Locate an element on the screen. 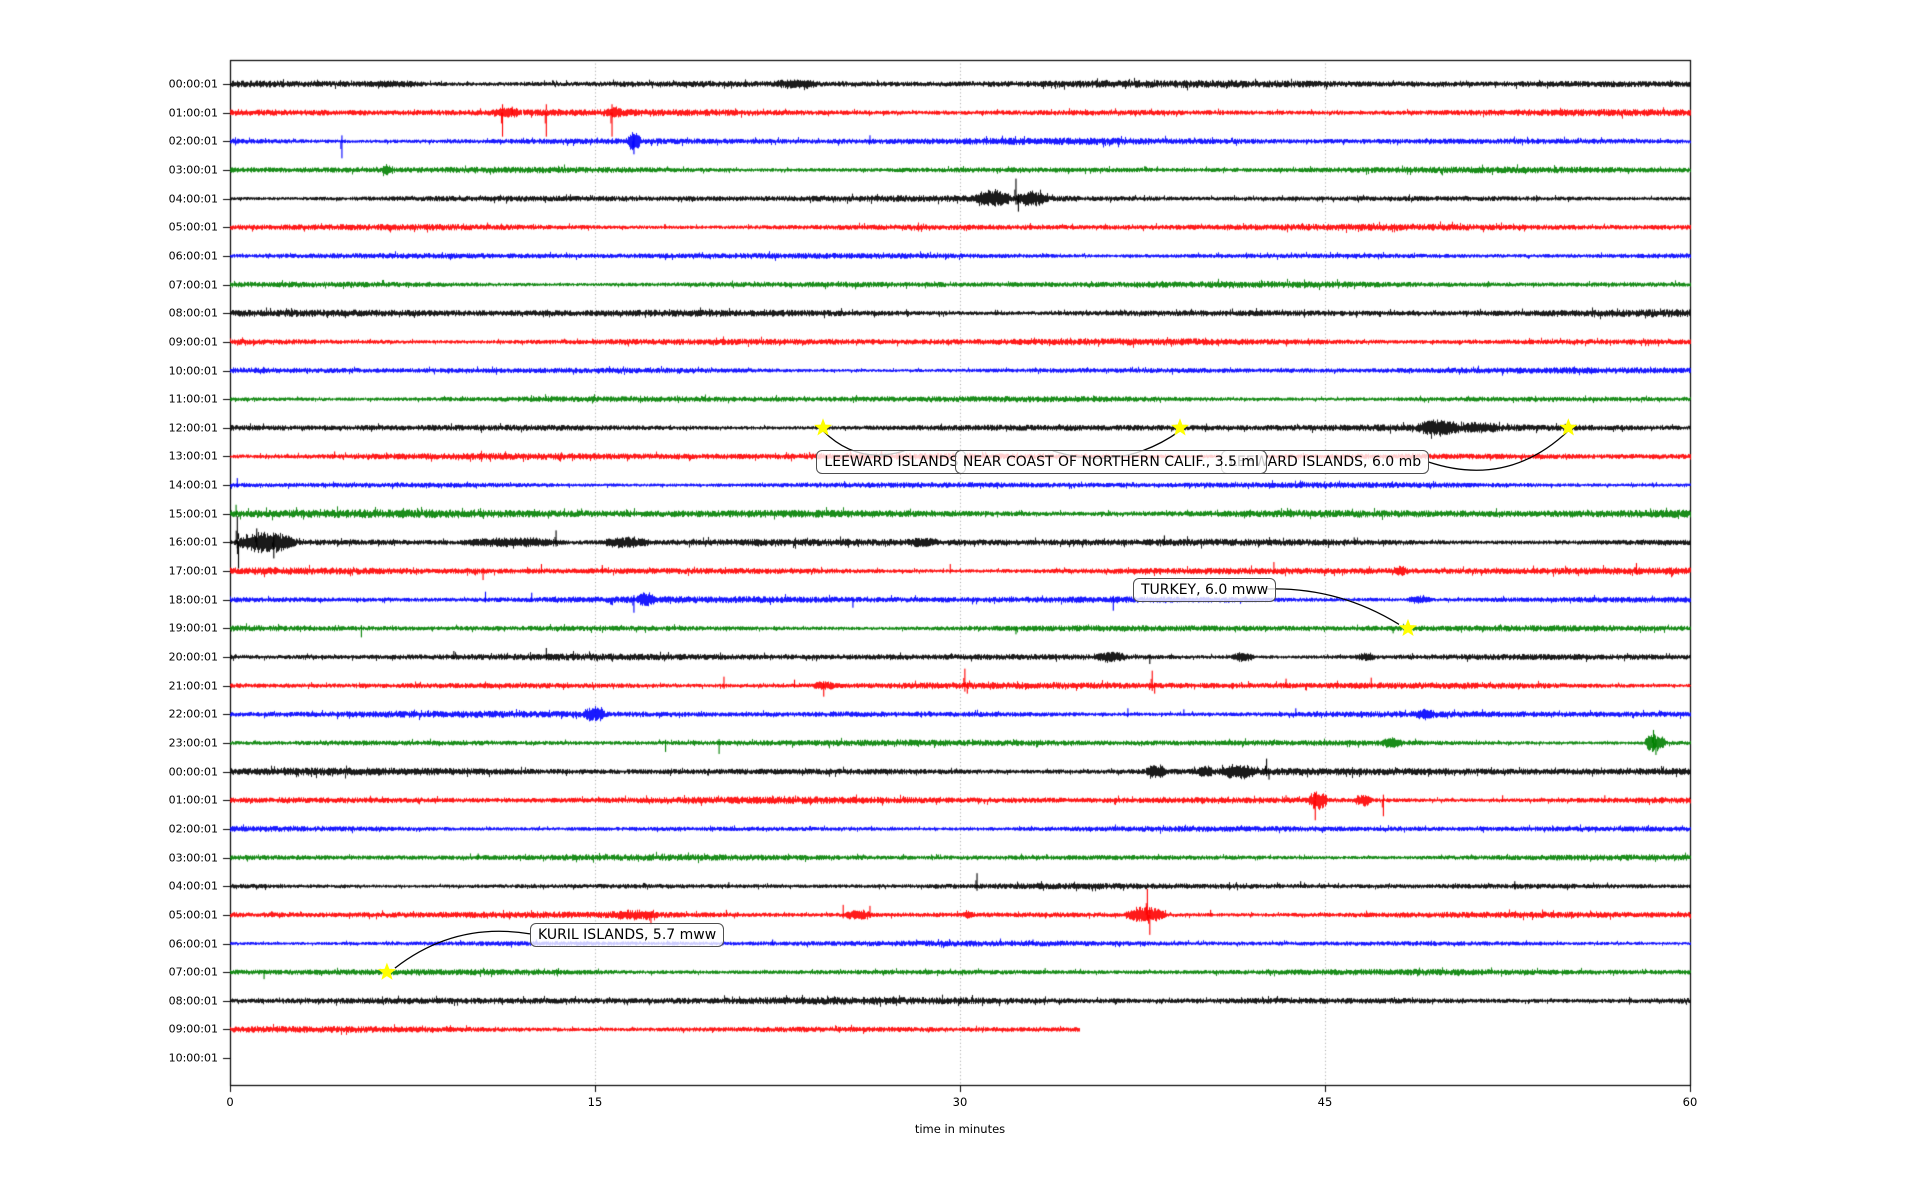  event-annotation: KURIL ISLANDS, 5.7 mww is located at coordinates (627, 934).